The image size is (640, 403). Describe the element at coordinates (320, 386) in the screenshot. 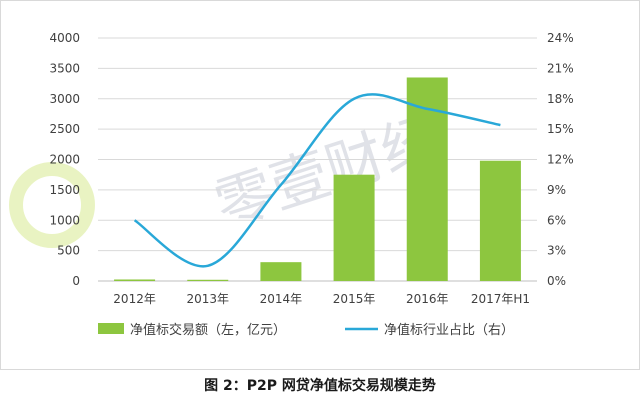

I see `figure-caption: 图 2：P2P 网贷净值标交易规模走势` at that location.